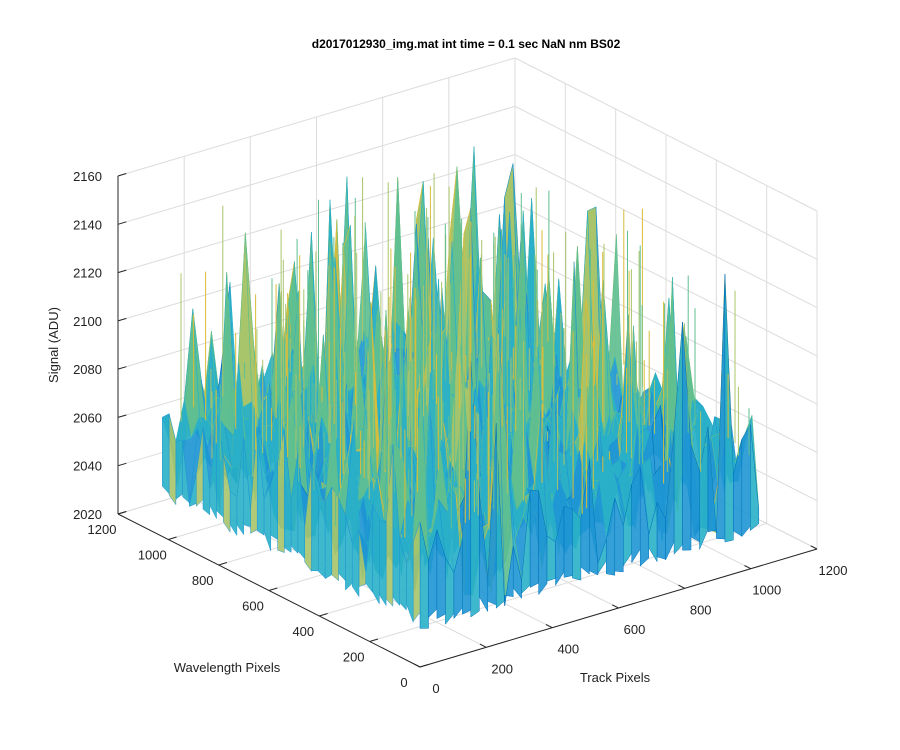  What do you see at coordinates (502, 668) in the screenshot?
I see `x-tick-label: 200` at bounding box center [502, 668].